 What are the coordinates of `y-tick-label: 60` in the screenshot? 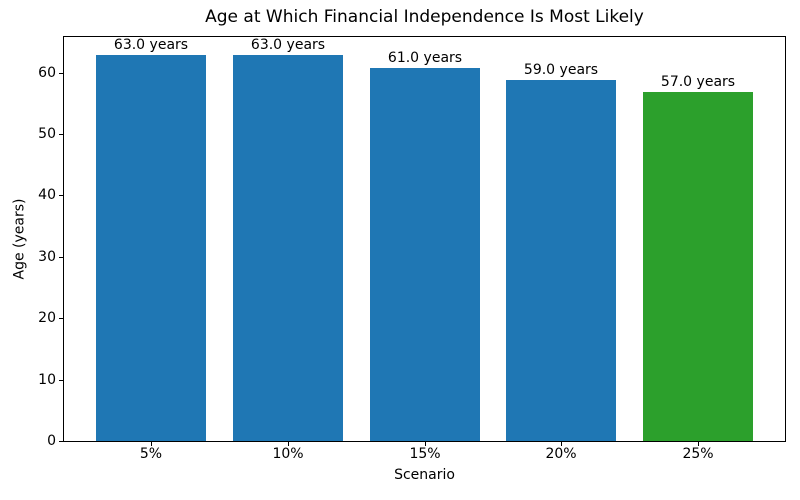 It's located at (47, 73).